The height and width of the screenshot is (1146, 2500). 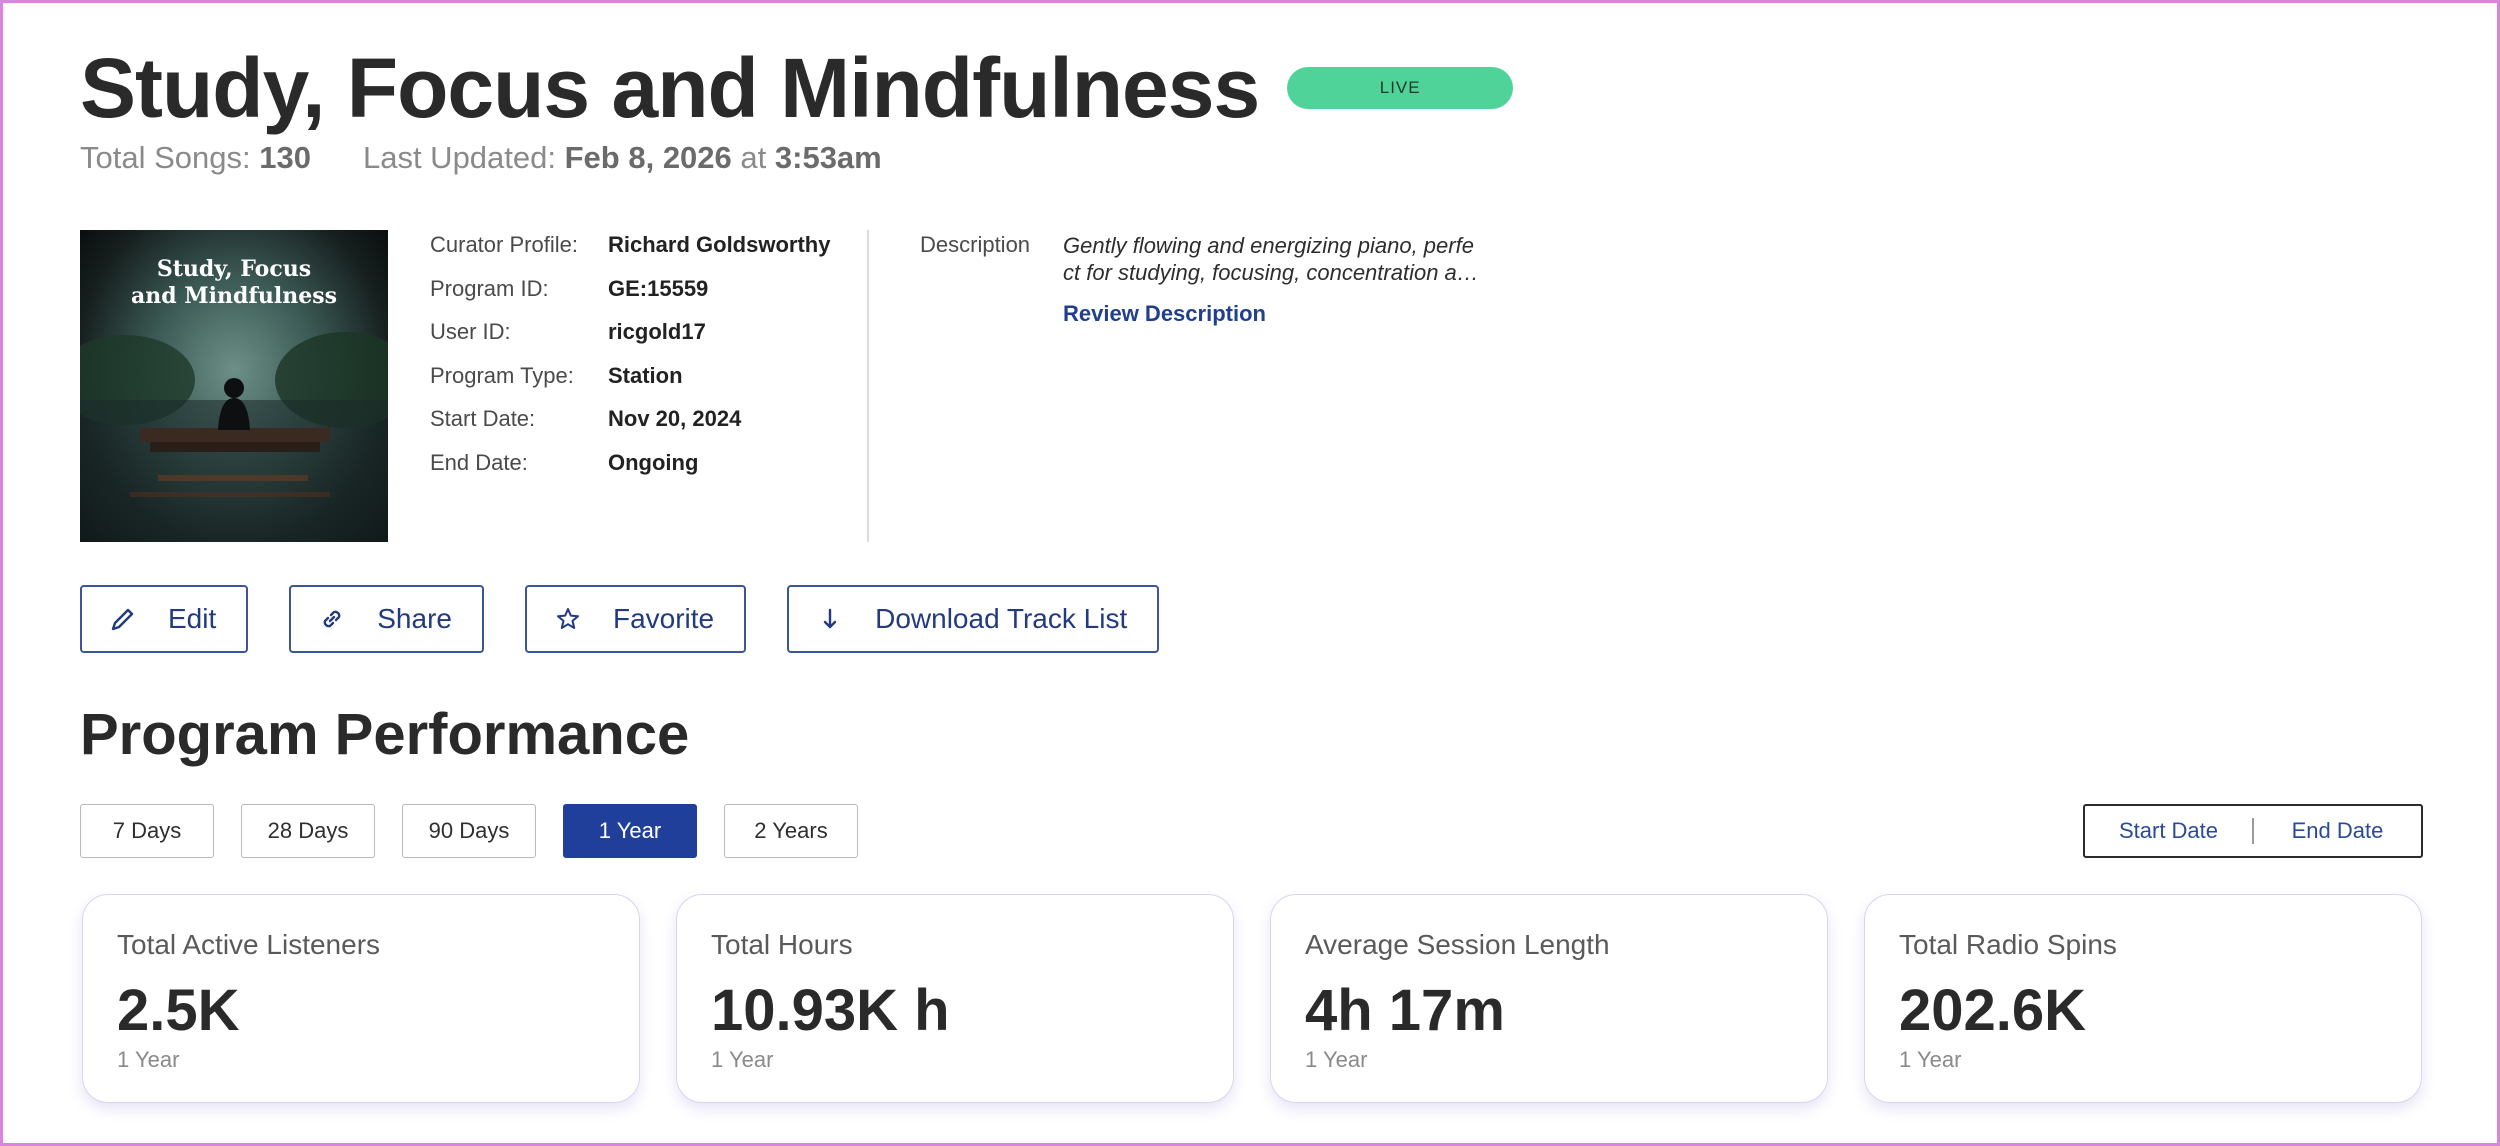 I want to click on end-date-input: End Date, so click(x=2337, y=830).